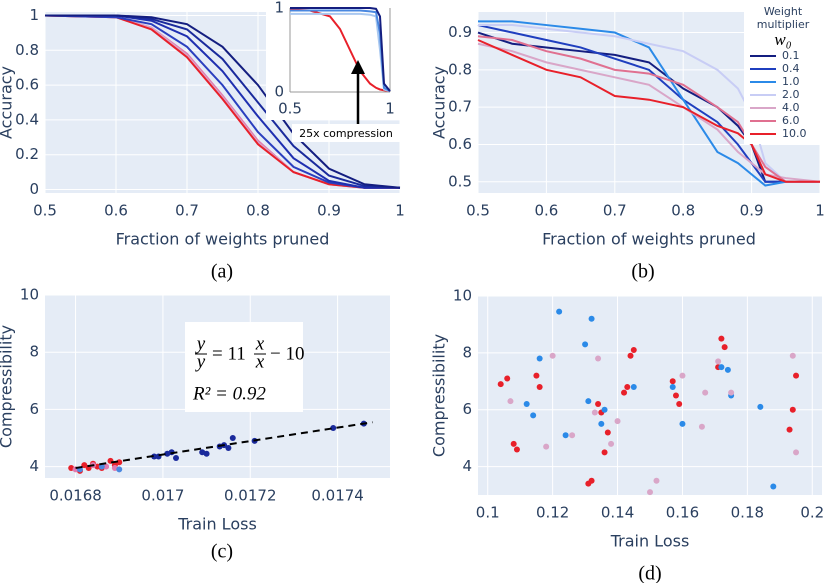  I want to click on fit-line, so click(224, 445).